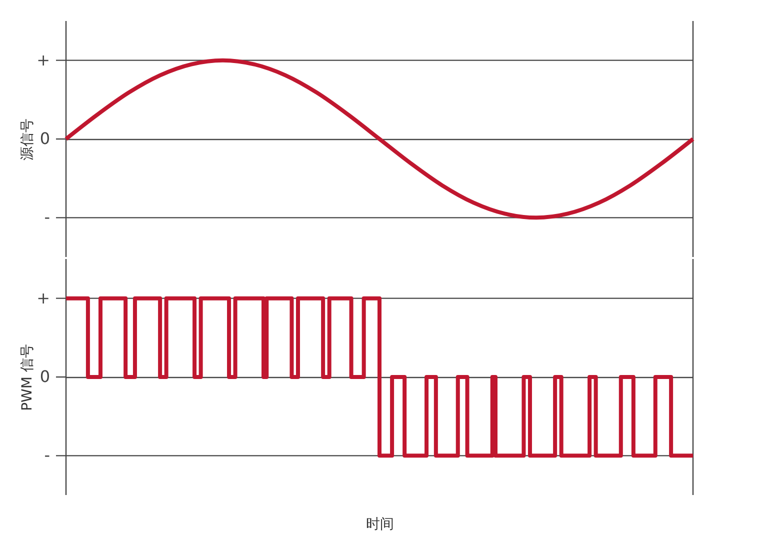  What do you see at coordinates (380, 524) in the screenshot?
I see `x-axis-title: 时间` at bounding box center [380, 524].